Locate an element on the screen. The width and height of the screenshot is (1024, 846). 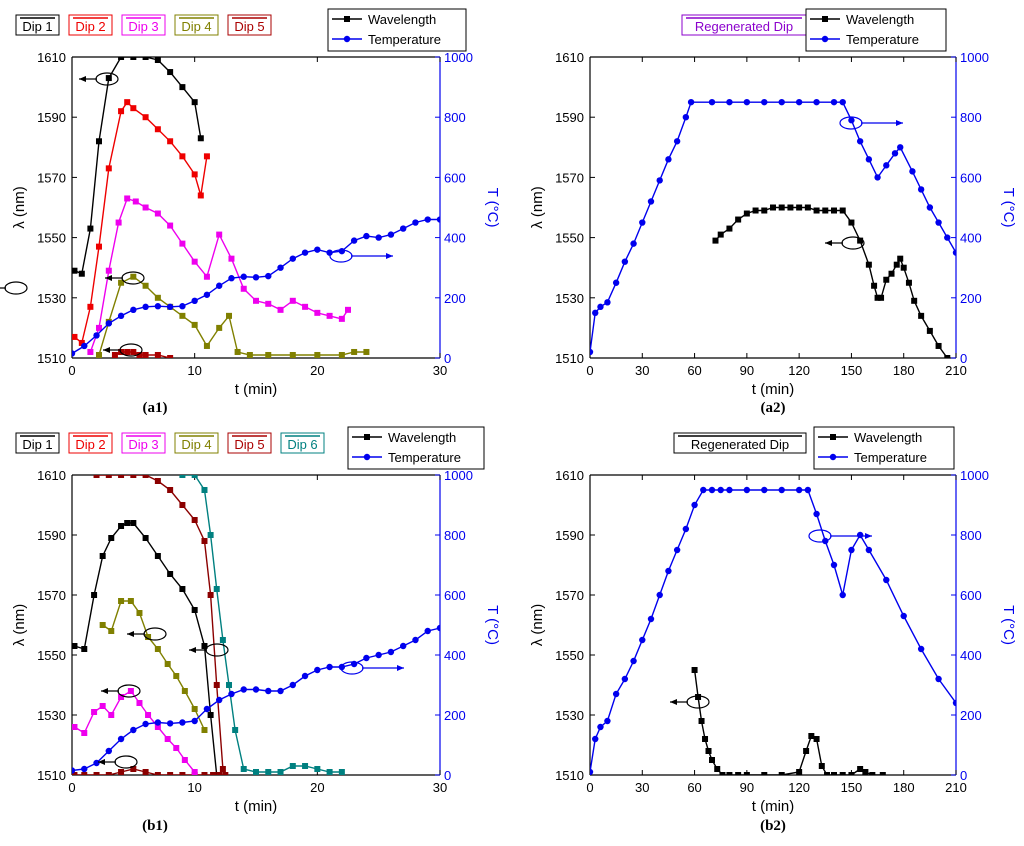
dip-legend-label: Dip 6 is located at coordinates (302, 444).